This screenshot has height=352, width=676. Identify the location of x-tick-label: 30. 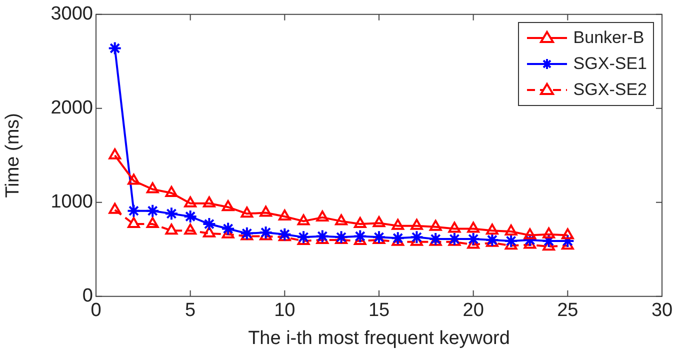
(662, 311).